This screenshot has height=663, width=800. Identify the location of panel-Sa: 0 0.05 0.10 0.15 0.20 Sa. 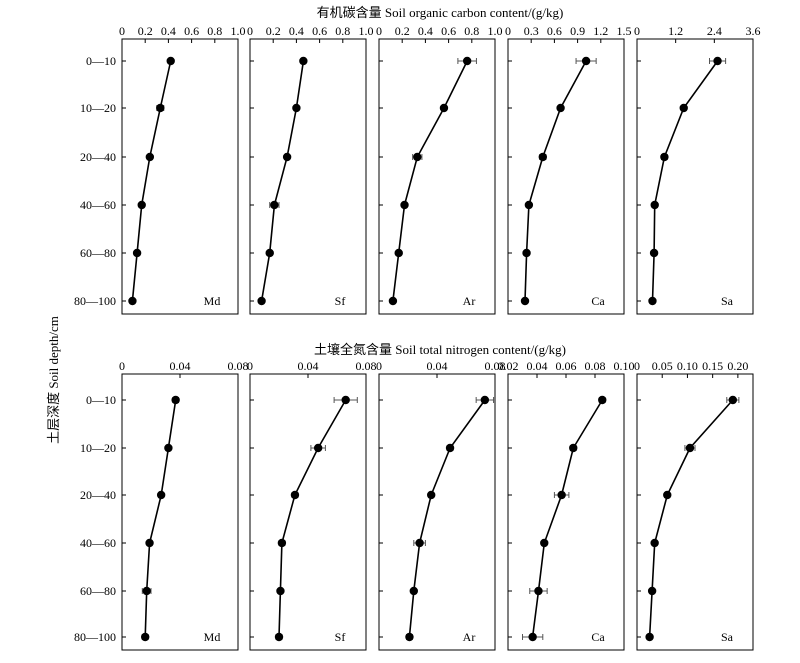
(694, 505).